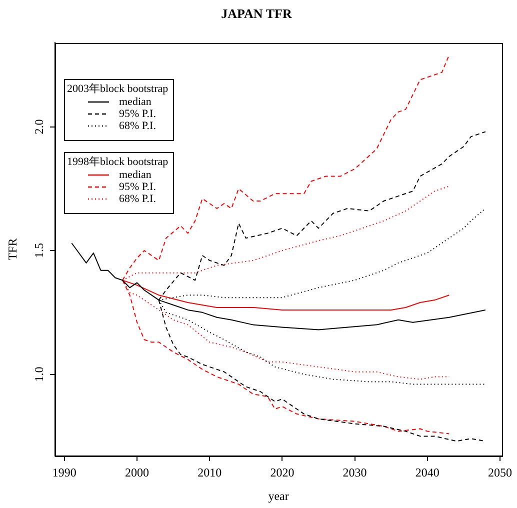  What do you see at coordinates (39, 126) in the screenshot?
I see `y-tick-label: 2.0` at bounding box center [39, 126].